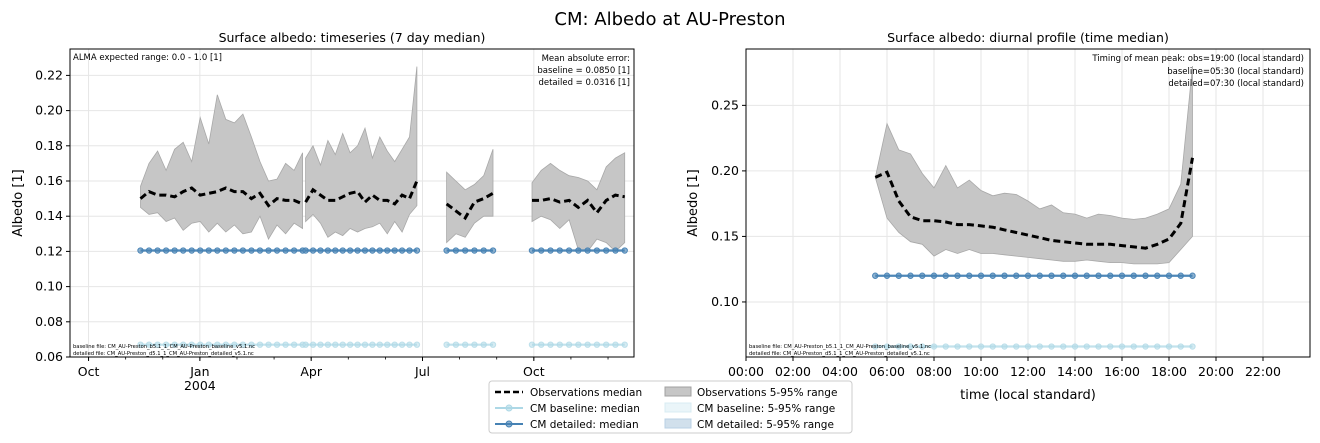  I want to click on legend-obs-median: Observations median, so click(586, 393).